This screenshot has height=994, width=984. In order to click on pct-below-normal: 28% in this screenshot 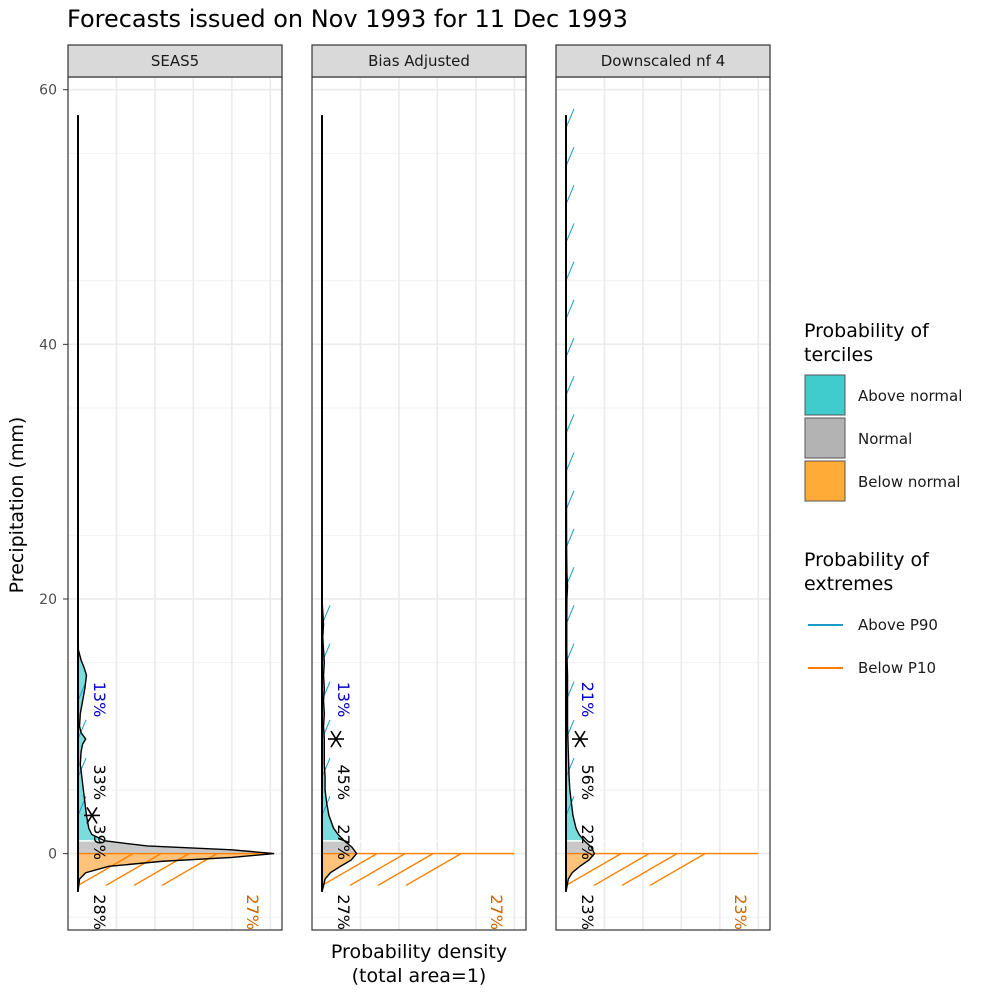, I will do `click(99, 912)`.